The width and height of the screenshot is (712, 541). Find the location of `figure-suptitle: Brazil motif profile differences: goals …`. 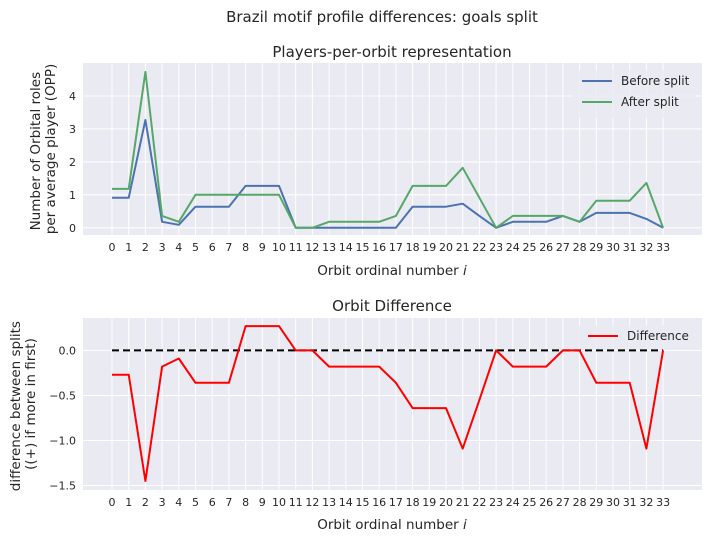

figure-suptitle: Brazil motif profile differences: goals … is located at coordinates (382, 17).